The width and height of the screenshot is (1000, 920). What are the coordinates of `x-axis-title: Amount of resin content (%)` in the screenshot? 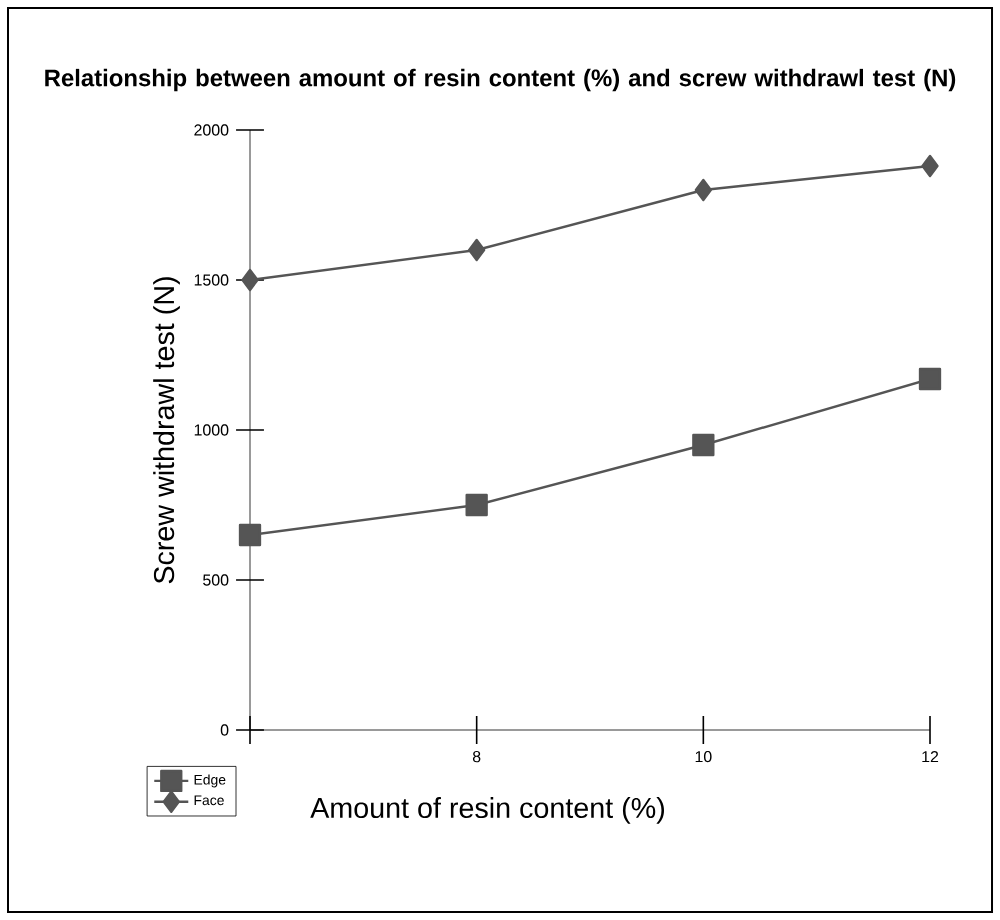 It's located at (487, 810).